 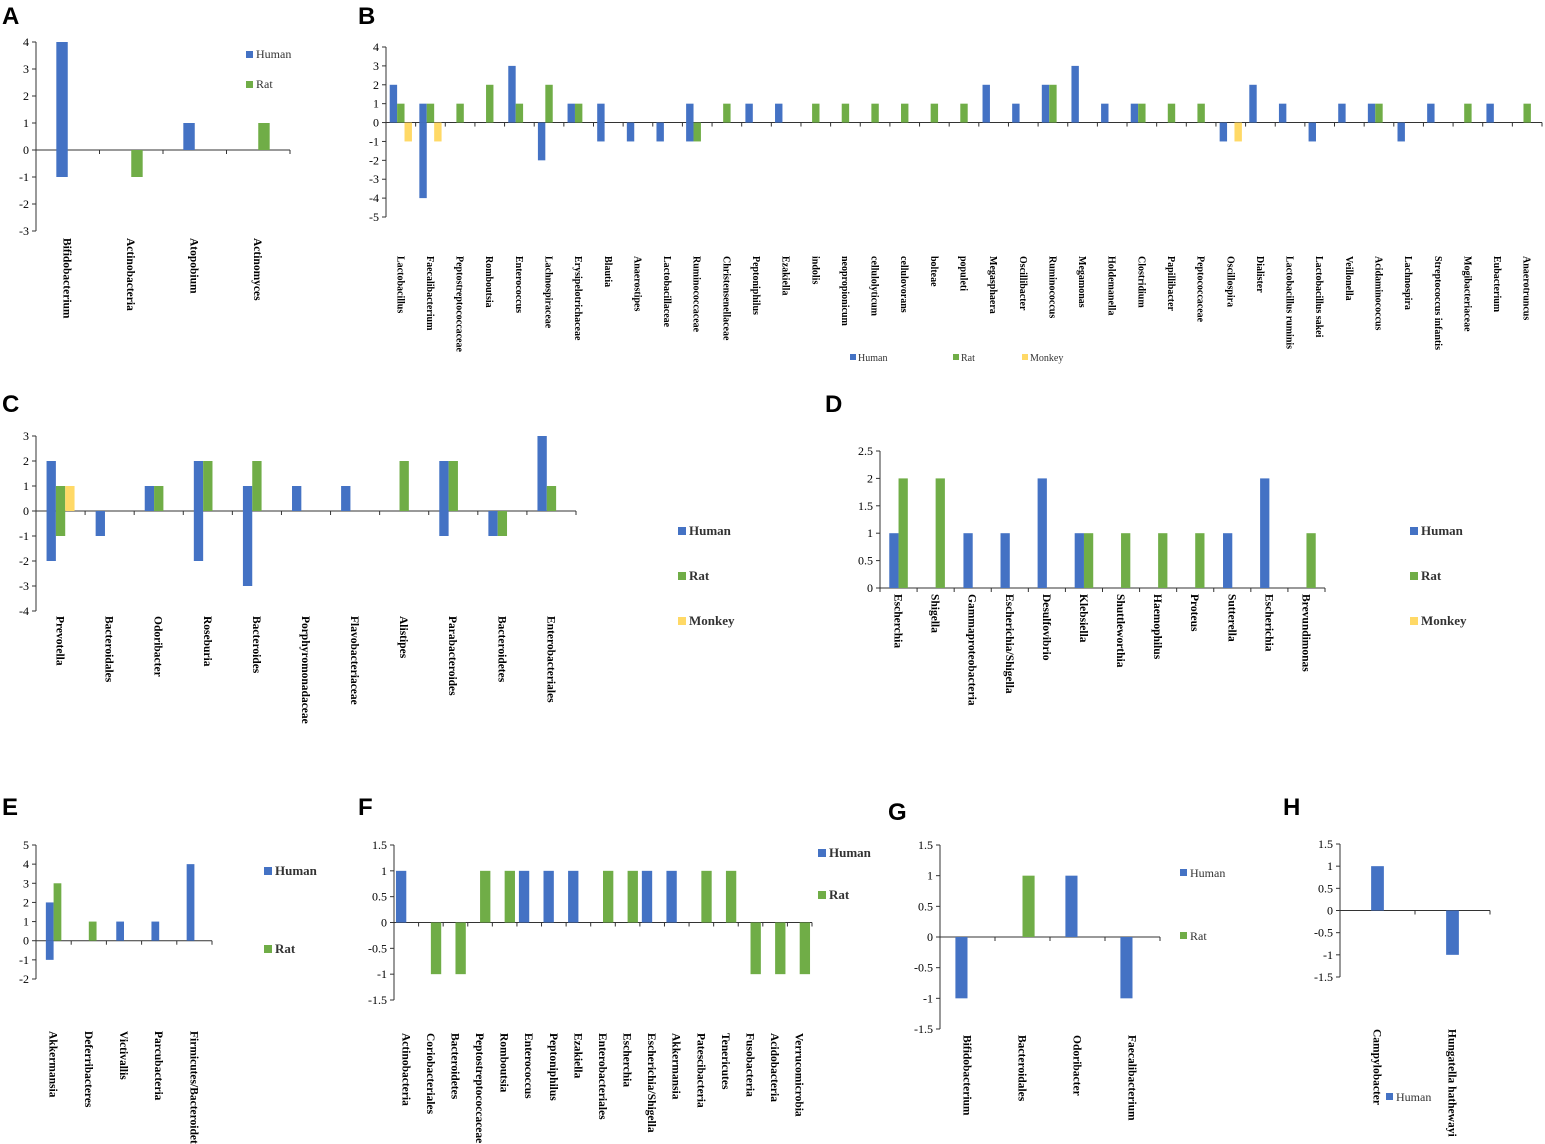 I want to click on category-label: Deferribacteres, so click(x=88, y=1069).